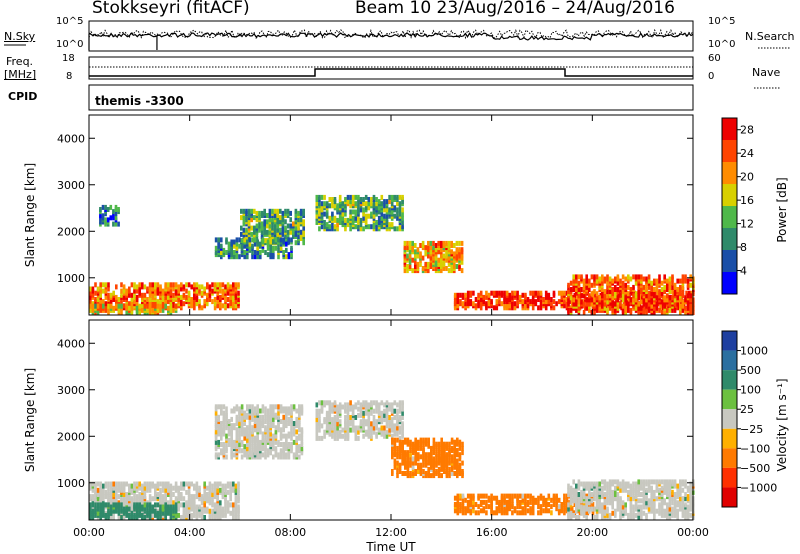 This screenshot has height=554, width=800. What do you see at coordinates (71, 185) in the screenshot?
I see `y-tick-label: 3000` at bounding box center [71, 185].